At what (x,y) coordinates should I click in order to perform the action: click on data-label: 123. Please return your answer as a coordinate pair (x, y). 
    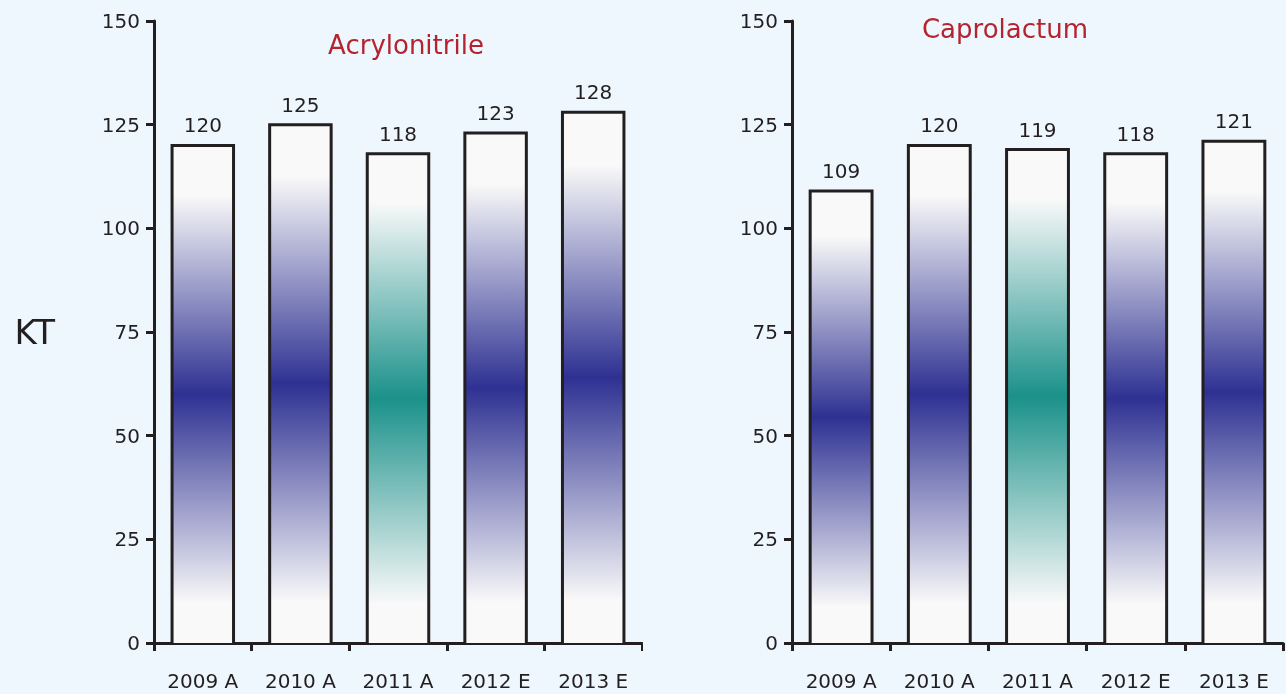
    Looking at the image, I should click on (495, 112).